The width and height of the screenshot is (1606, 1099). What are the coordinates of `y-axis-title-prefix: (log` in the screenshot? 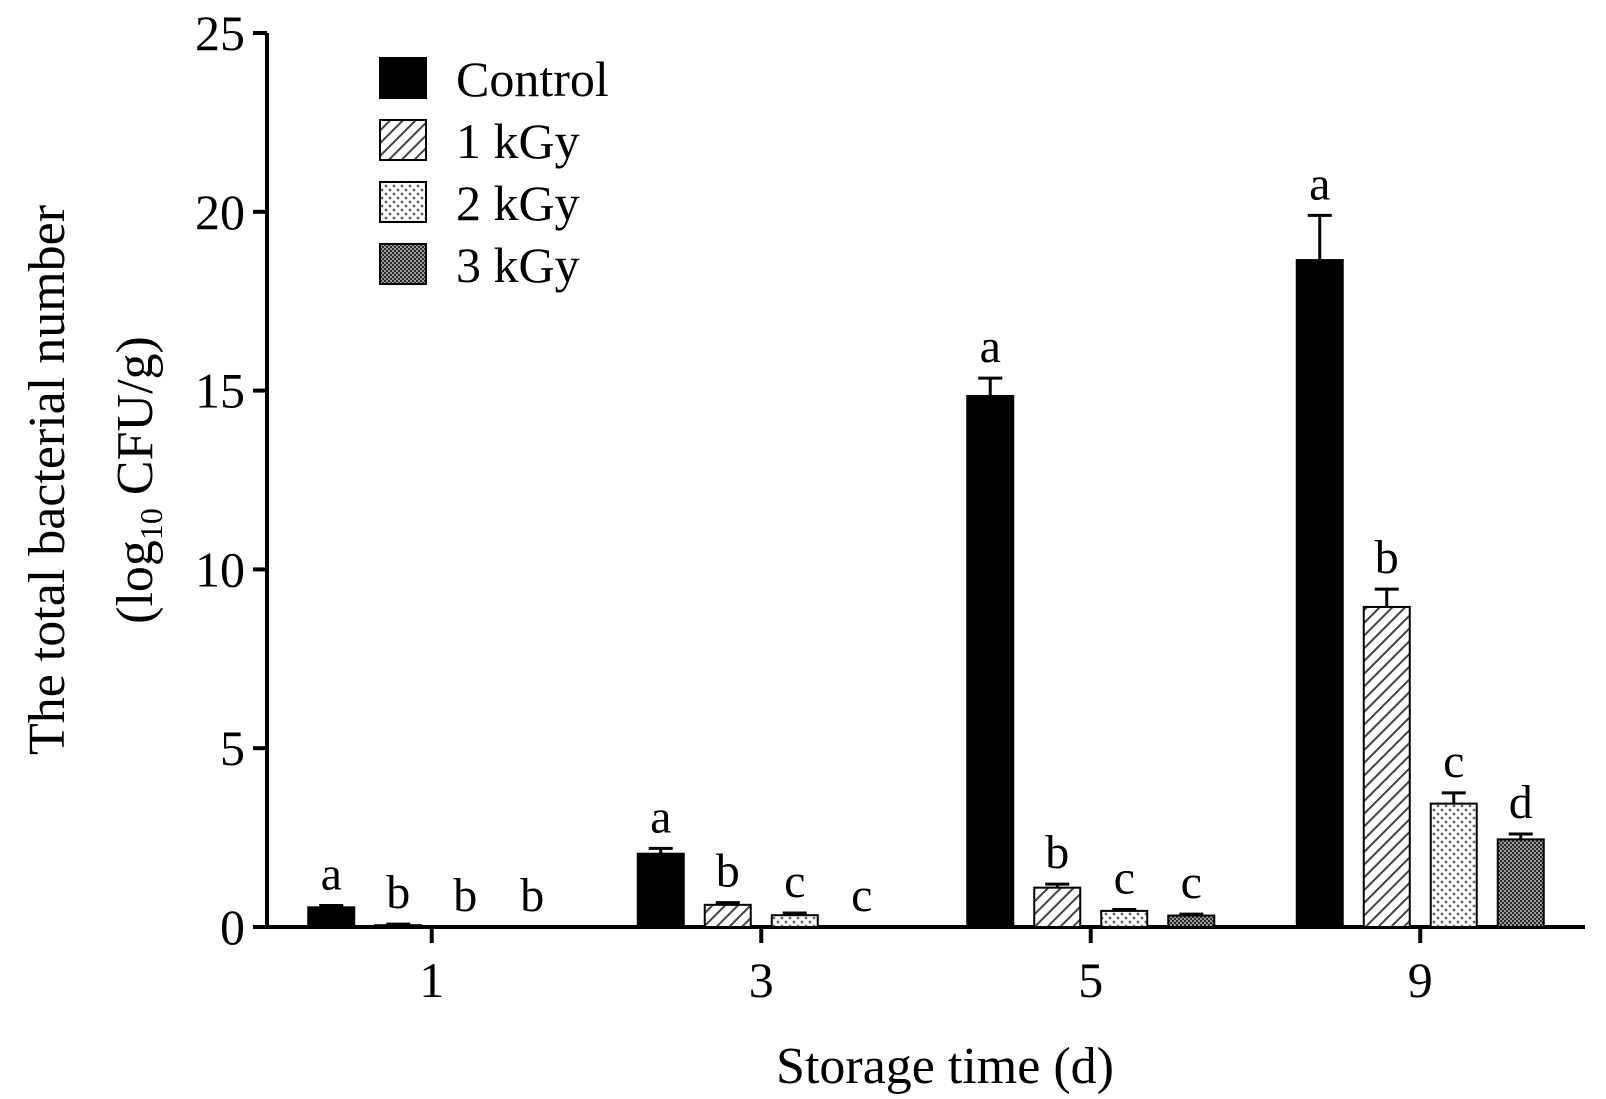 It's located at (135, 582).